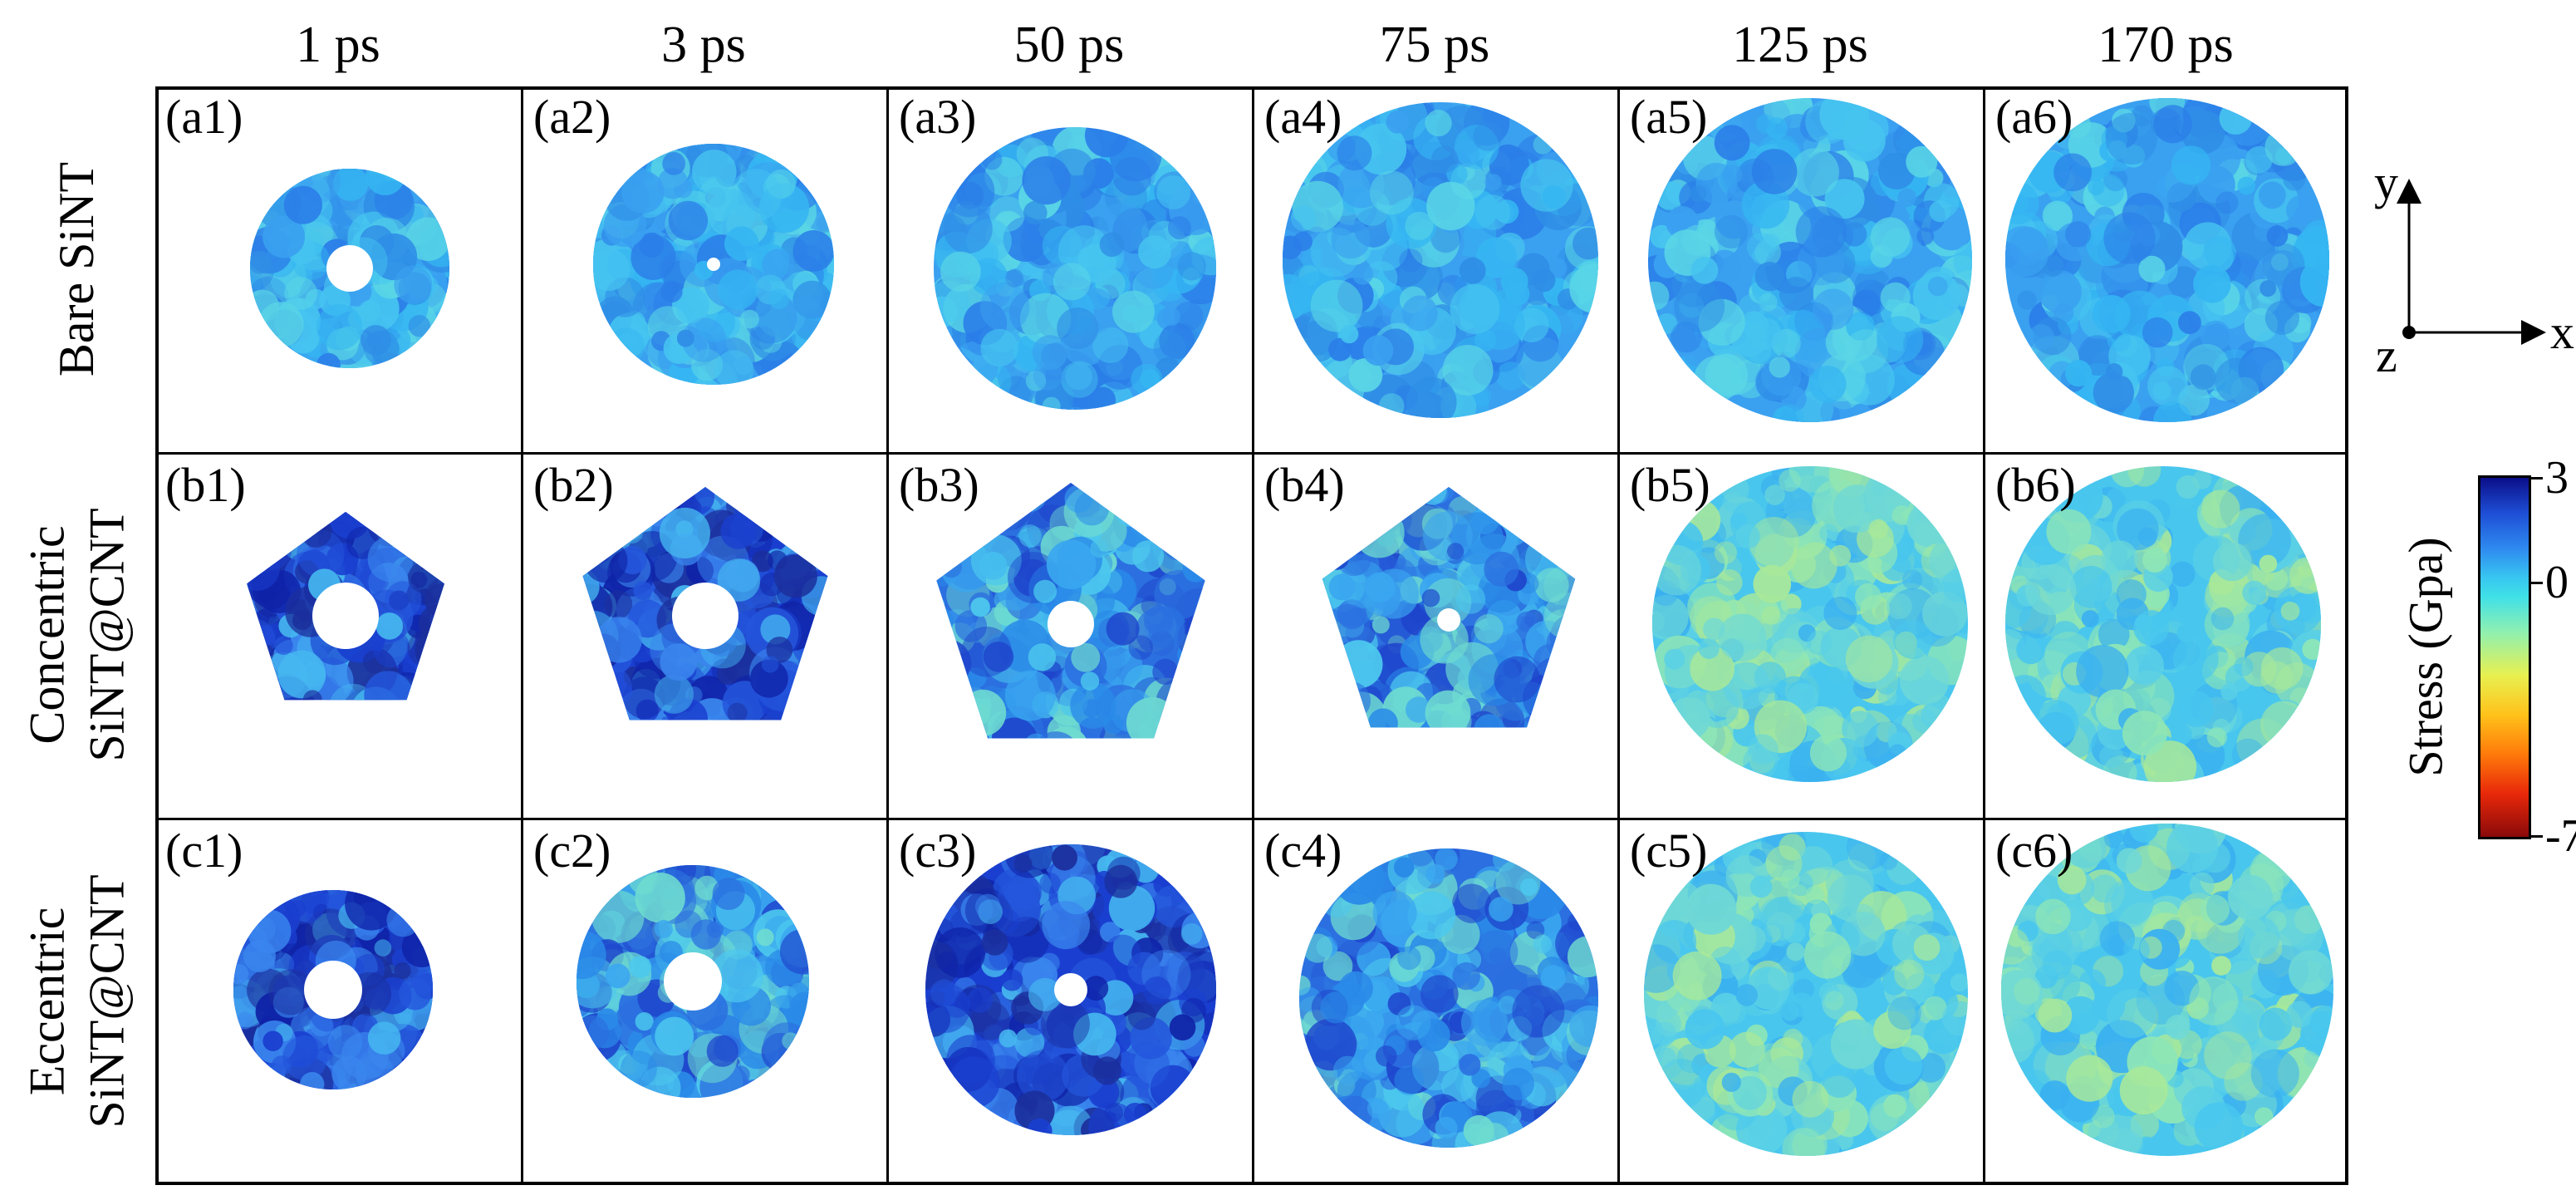 Image resolution: width=2576 pixels, height=1200 pixels. I want to click on panel-label: (b5), so click(1670, 485).